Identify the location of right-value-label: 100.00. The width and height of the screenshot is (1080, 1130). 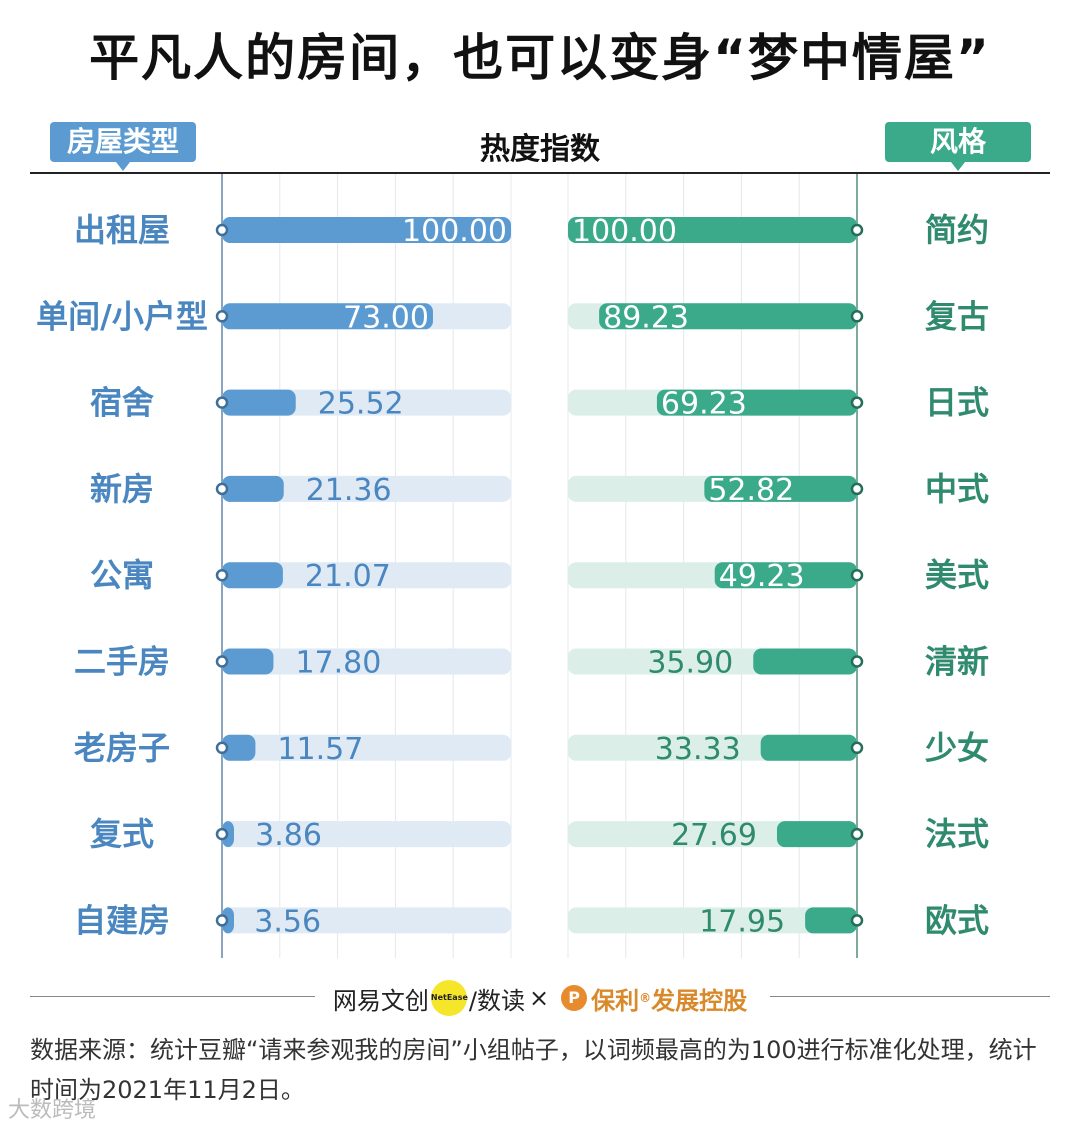
(624, 231).